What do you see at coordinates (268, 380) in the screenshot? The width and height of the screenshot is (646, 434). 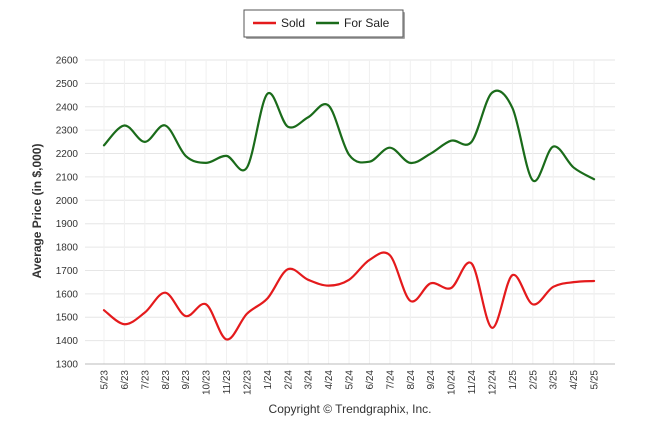 I see `x-tick-label: 1/24` at bounding box center [268, 380].